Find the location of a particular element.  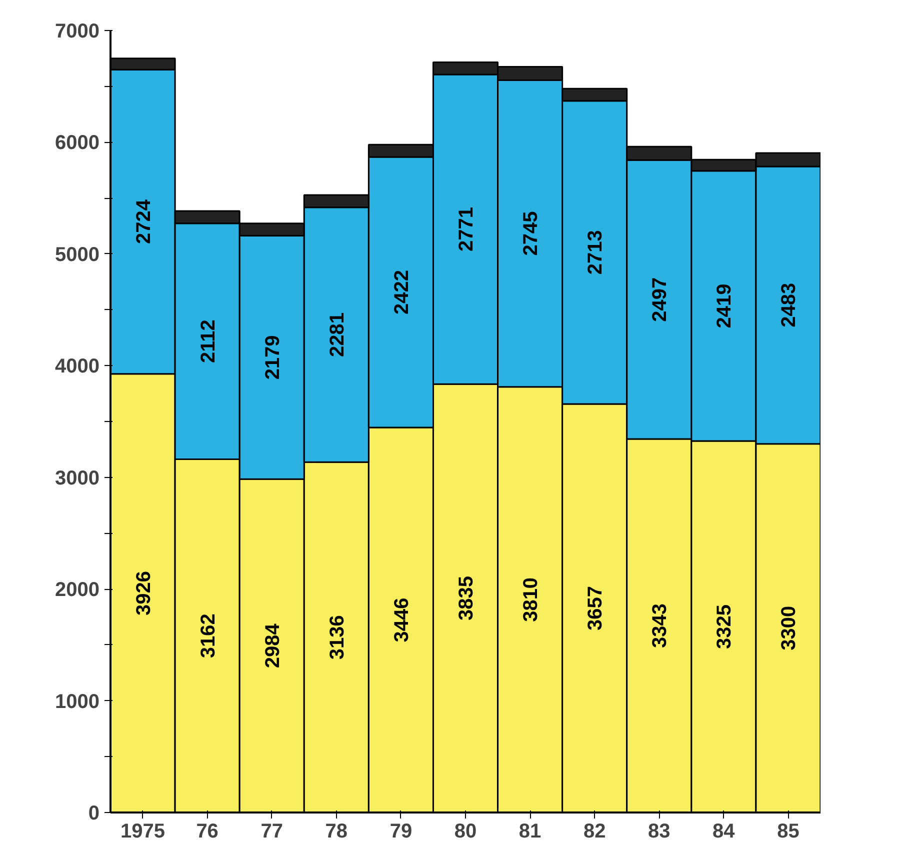

data-label: 2771 is located at coordinates (467, 229).